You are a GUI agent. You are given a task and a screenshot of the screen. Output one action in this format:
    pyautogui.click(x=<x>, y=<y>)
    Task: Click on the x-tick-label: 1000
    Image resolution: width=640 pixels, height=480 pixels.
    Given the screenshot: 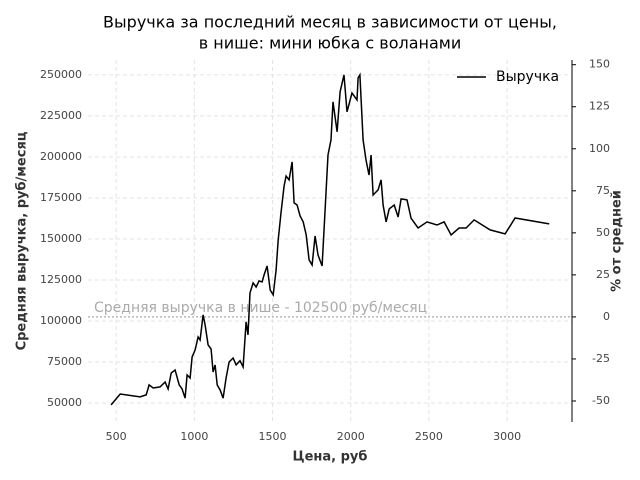 What is the action you would take?
    pyautogui.click(x=194, y=436)
    